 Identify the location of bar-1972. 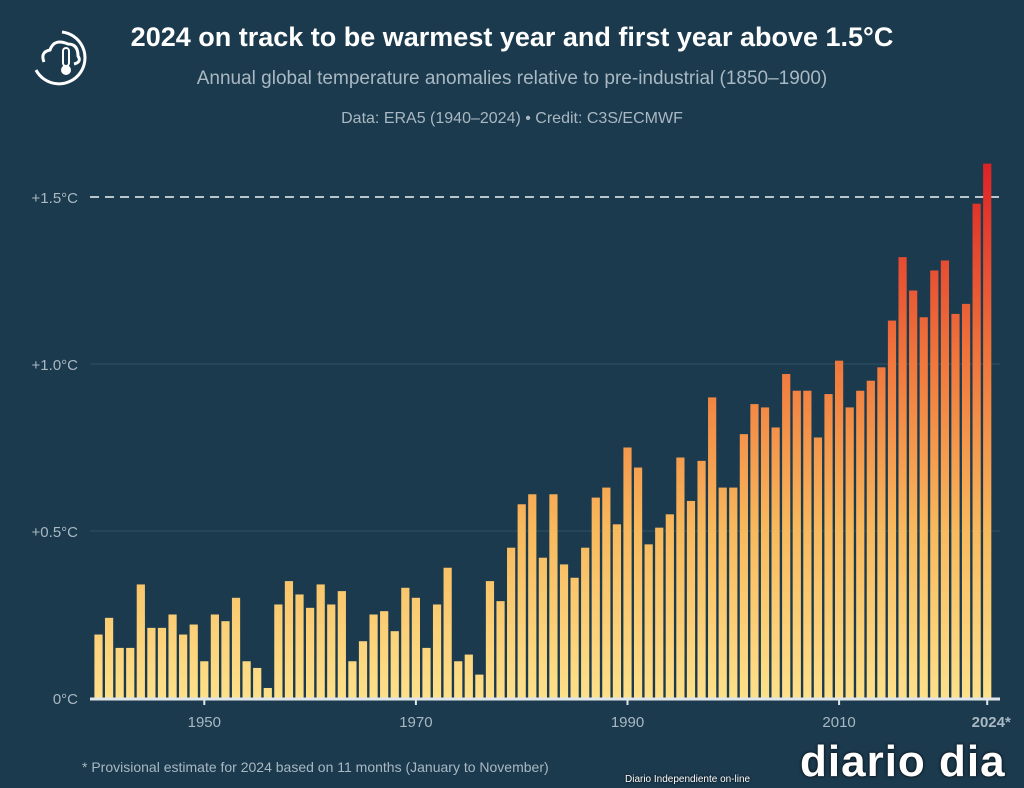
(437, 651).